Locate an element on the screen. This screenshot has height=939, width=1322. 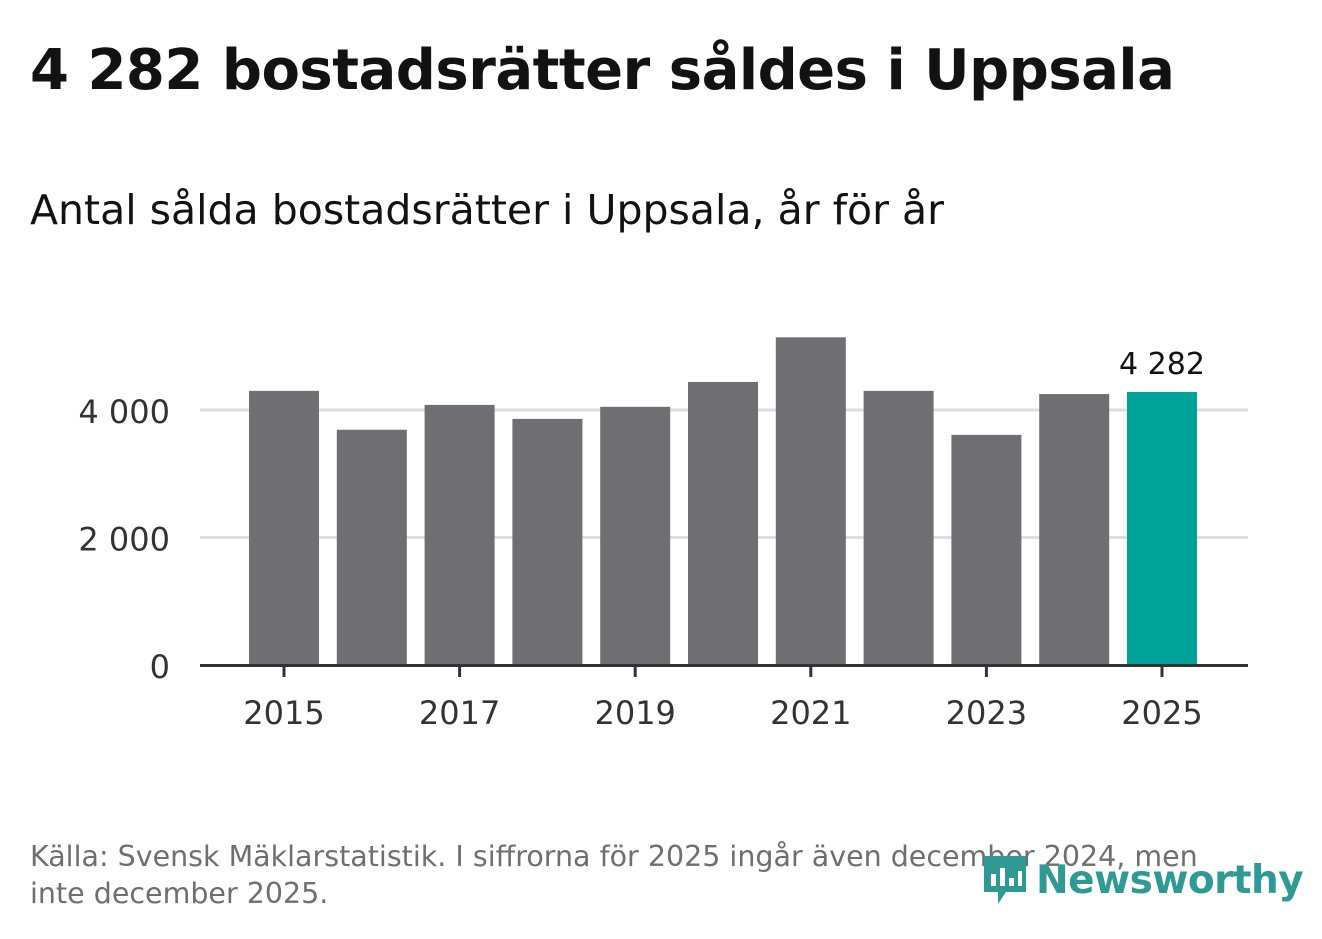
data-label-2025: 4 282 is located at coordinates (1162, 364).